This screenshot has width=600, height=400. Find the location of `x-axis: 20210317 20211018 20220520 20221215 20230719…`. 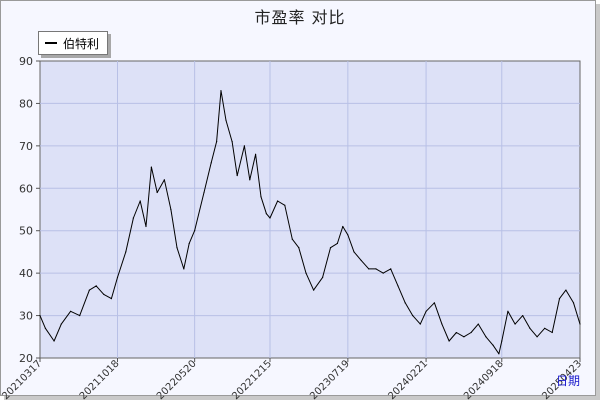

x-axis: 20210317 20211018 20220520 20221215 20230719… is located at coordinates (292, 379).